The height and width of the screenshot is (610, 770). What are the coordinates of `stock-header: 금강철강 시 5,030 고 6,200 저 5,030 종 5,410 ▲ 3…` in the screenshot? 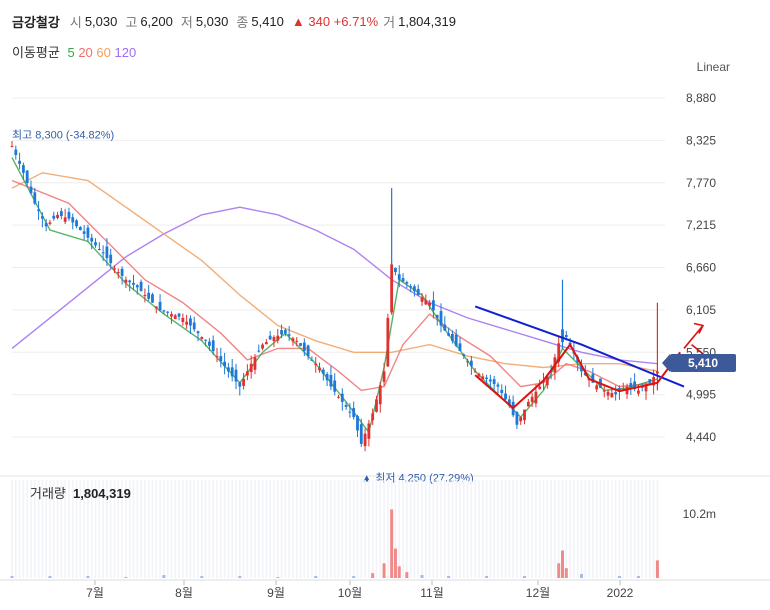 It's located at (238, 21).